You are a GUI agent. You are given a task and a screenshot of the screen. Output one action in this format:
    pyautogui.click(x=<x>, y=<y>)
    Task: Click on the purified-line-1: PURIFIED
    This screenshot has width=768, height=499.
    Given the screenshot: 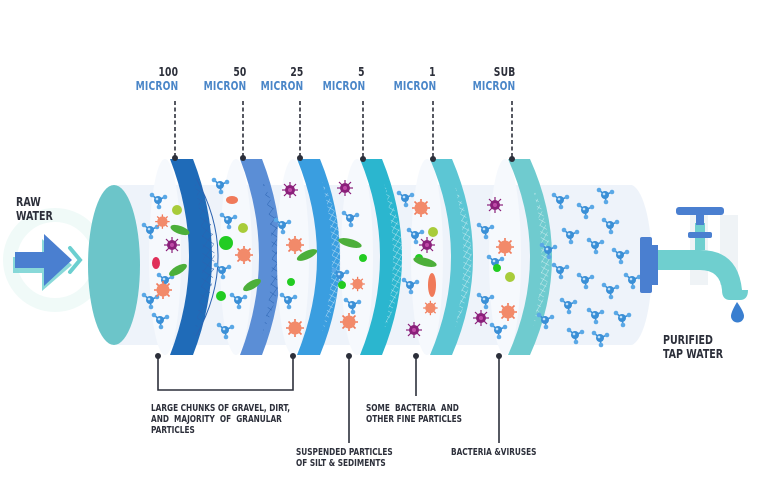 What is the action you would take?
    pyautogui.click(x=688, y=340)
    